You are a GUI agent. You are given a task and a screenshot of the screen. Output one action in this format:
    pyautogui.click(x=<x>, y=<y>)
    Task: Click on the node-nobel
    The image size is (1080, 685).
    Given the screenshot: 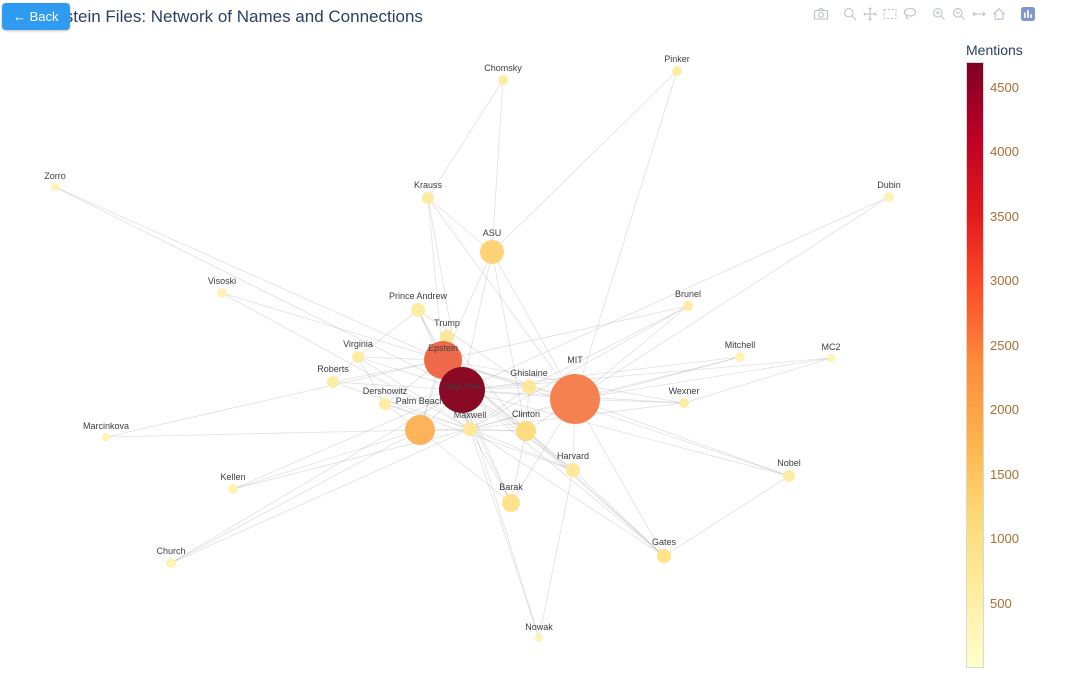 What is the action you would take?
    pyautogui.click(x=789, y=476)
    